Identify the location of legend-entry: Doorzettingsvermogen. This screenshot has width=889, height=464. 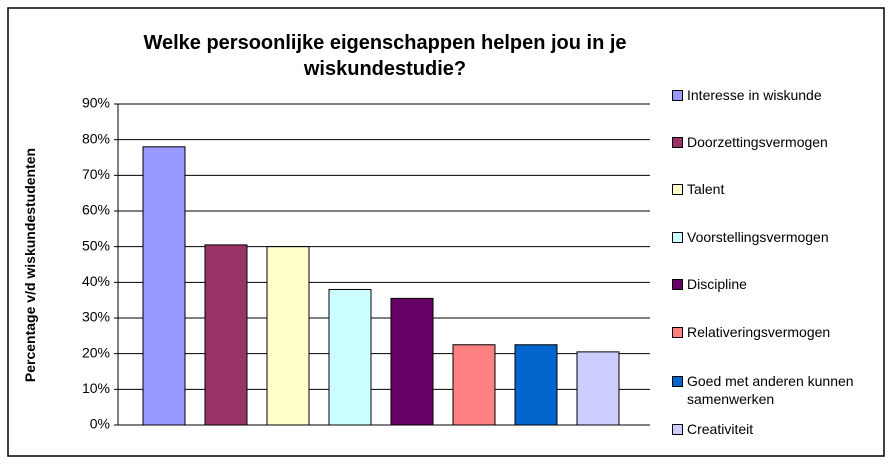
(777, 142).